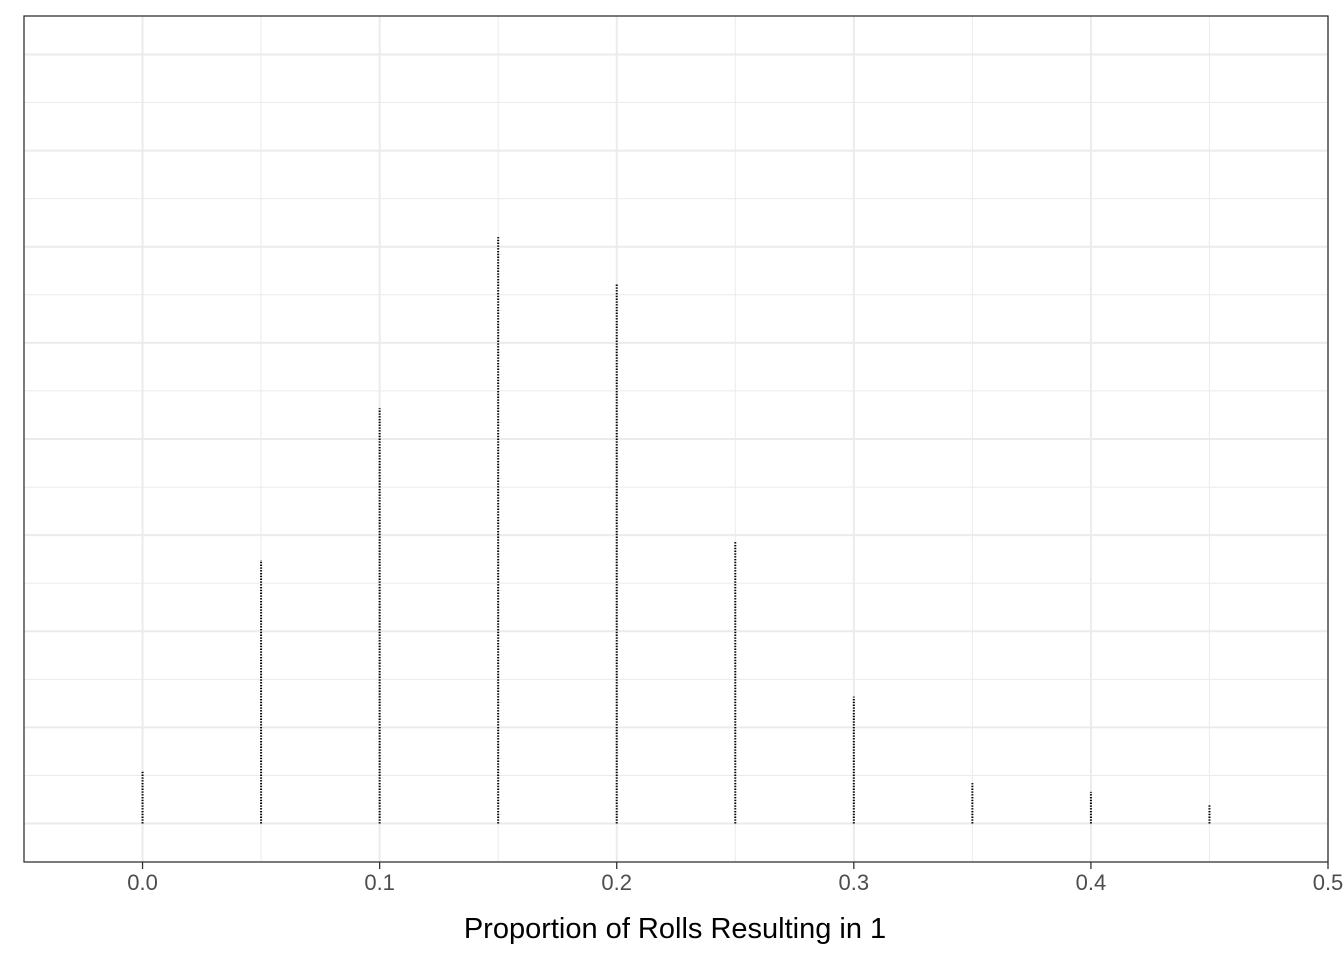 Image resolution: width=1344 pixels, height=960 pixels. Describe the element at coordinates (142, 882) in the screenshot. I see `x-tick-label: 0.0` at that location.